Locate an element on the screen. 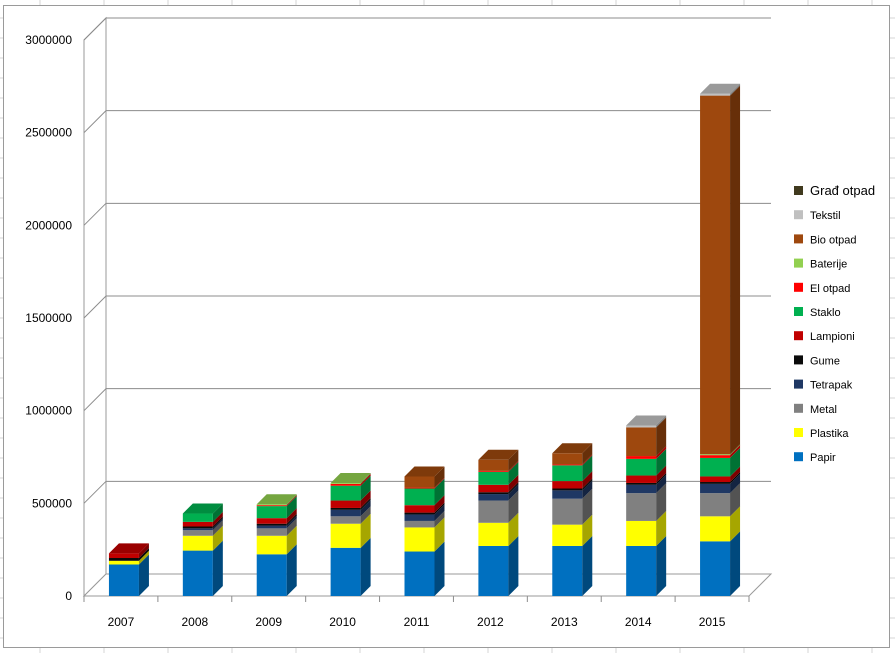  bar-segment-metal-2009 is located at coordinates (276, 527).